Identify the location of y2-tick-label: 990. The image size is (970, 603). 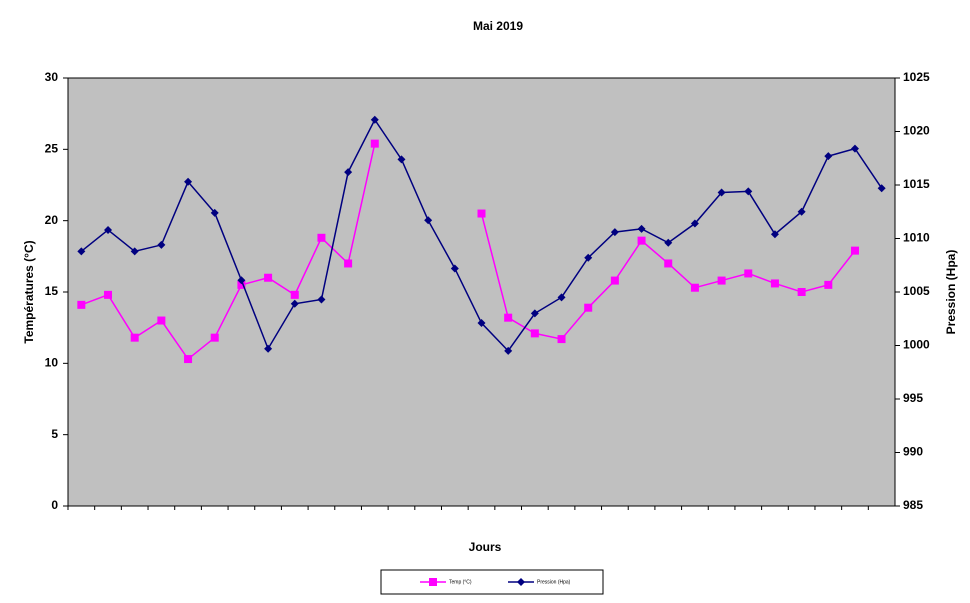
(913, 452).